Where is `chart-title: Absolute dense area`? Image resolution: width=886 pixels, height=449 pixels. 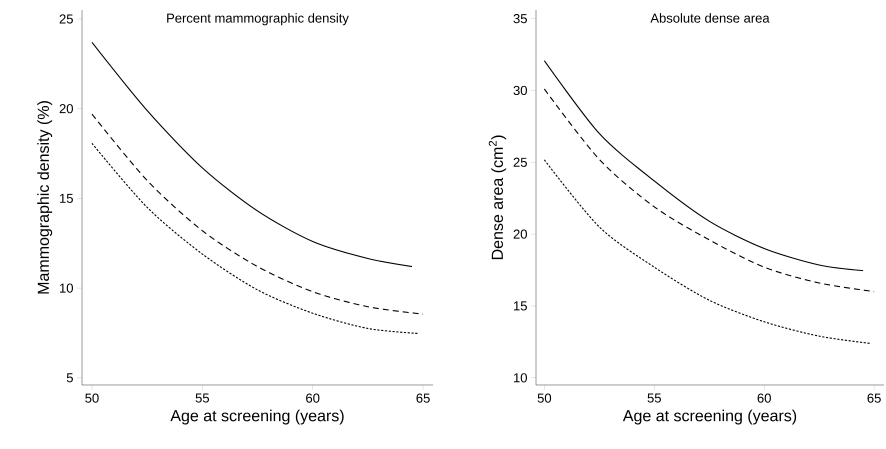 chart-title: Absolute dense area is located at coordinates (710, 18).